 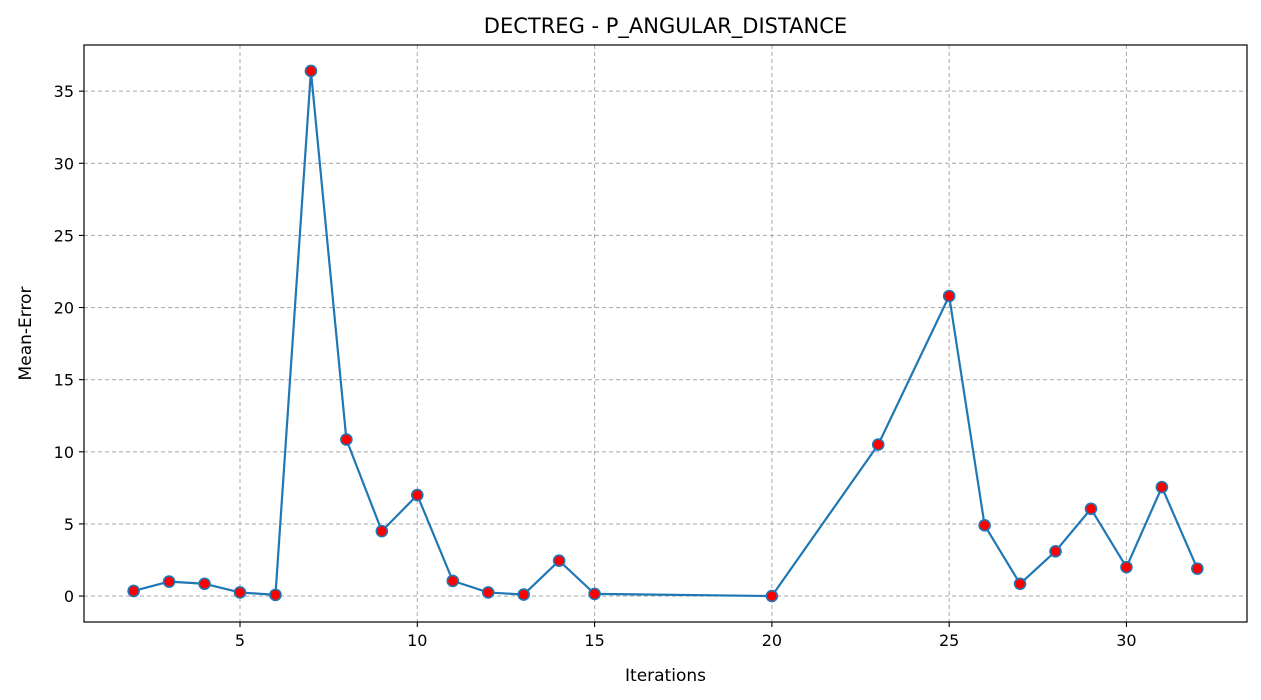 I want to click on y-axis-label: Mean-Error, so click(x=26, y=334).